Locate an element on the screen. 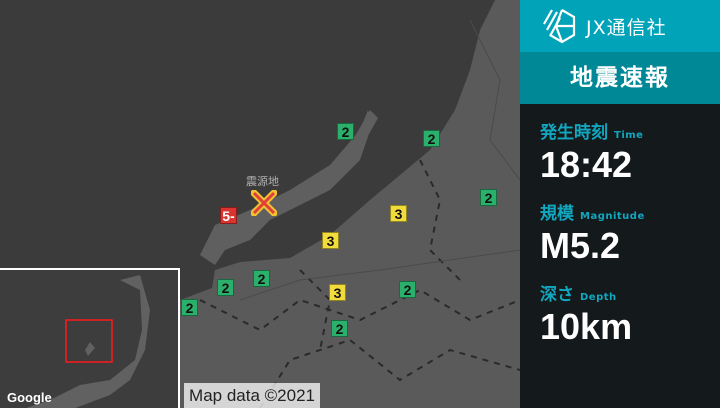  time-value: 18:42 is located at coordinates (586, 164).